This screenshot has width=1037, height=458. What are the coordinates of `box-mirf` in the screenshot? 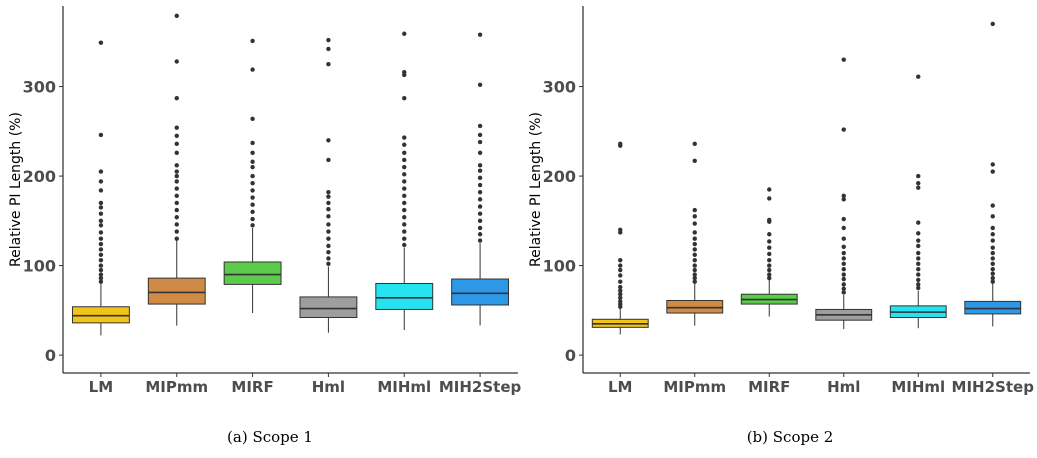 It's located at (769, 252).